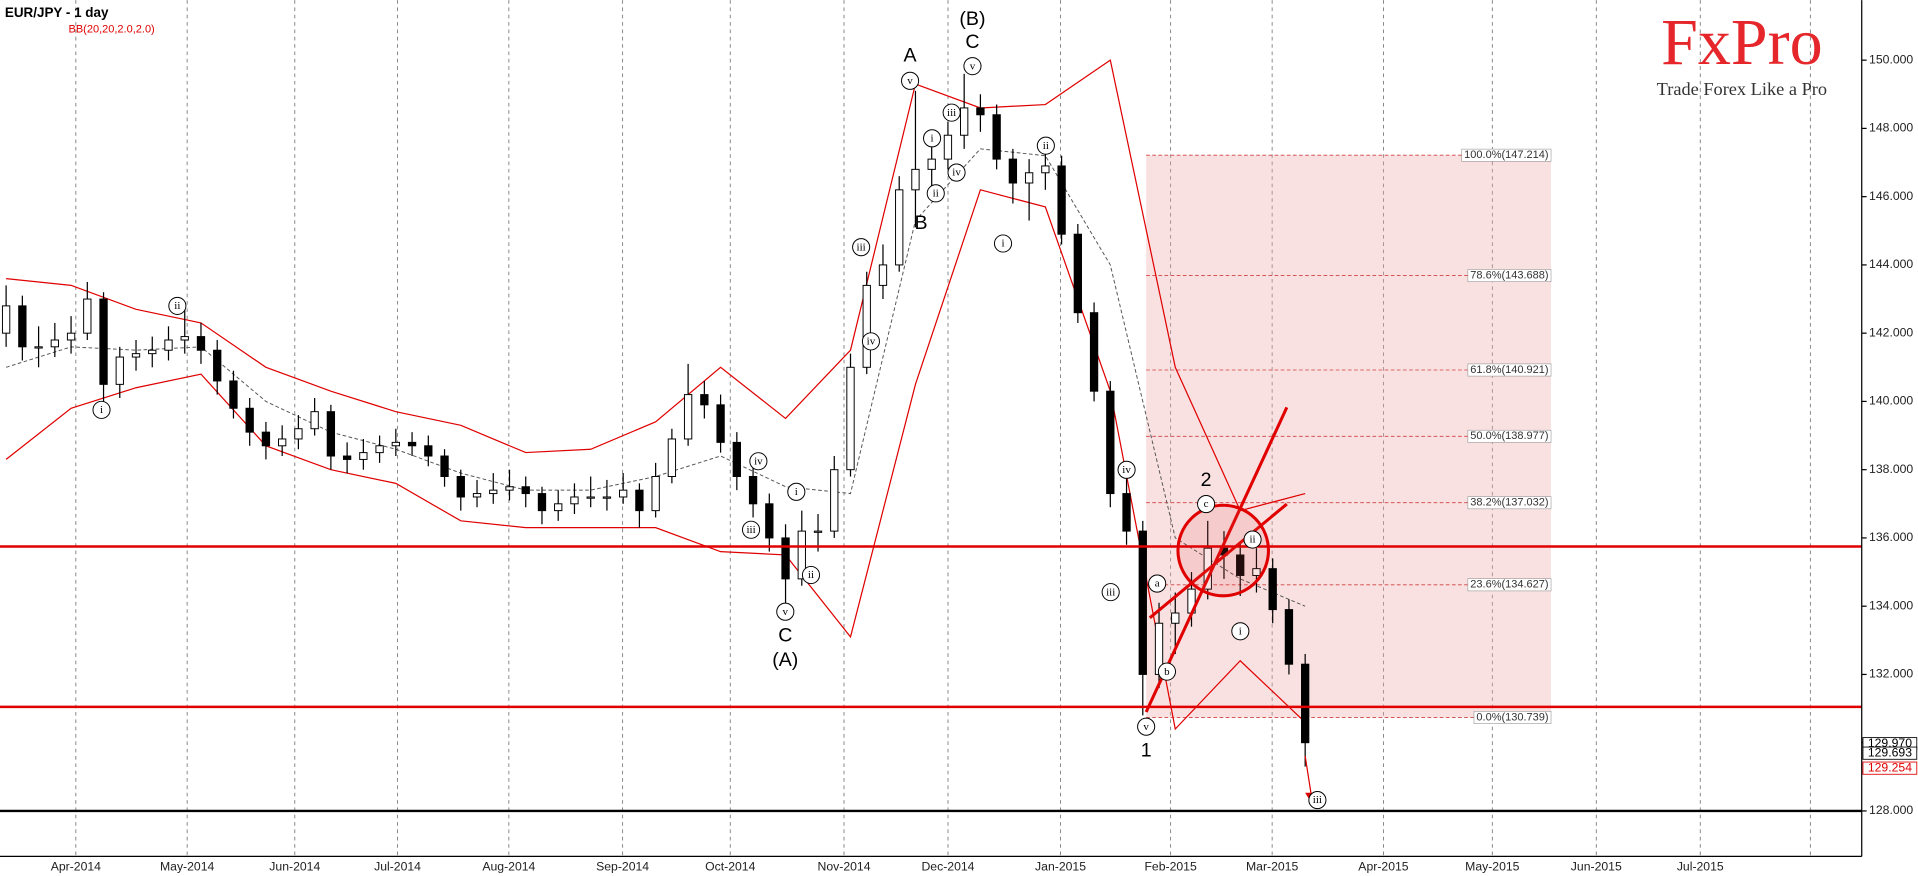 The image size is (1918, 876). I want to click on drawings, so click(1231, 605).